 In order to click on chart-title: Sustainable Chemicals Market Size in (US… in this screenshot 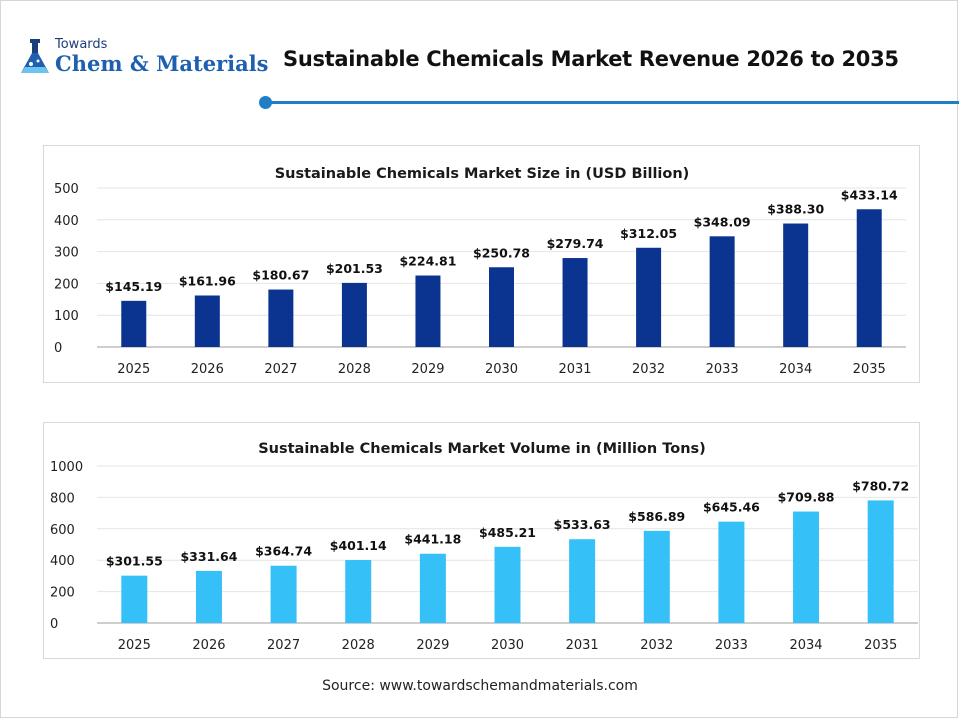, I will do `click(482, 174)`.